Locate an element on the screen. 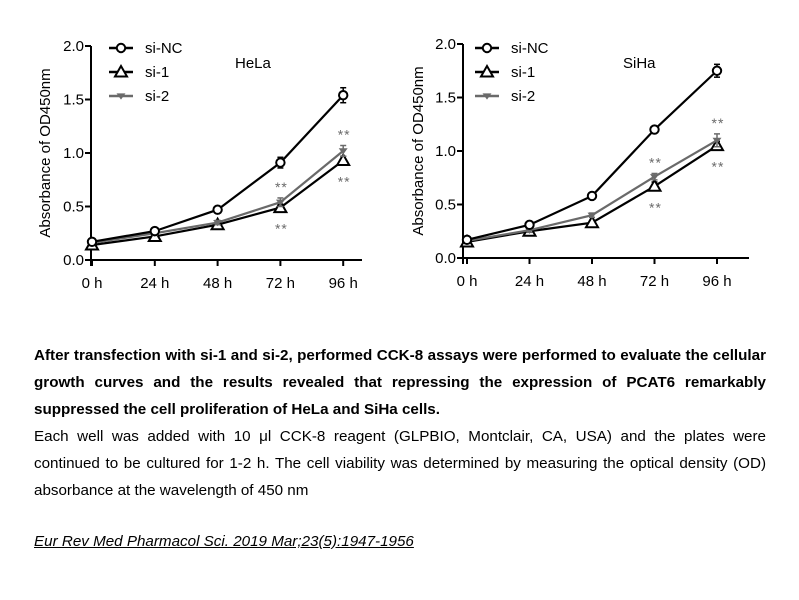 This screenshot has height=600, width=799. series-line is located at coordinates (217, 203).